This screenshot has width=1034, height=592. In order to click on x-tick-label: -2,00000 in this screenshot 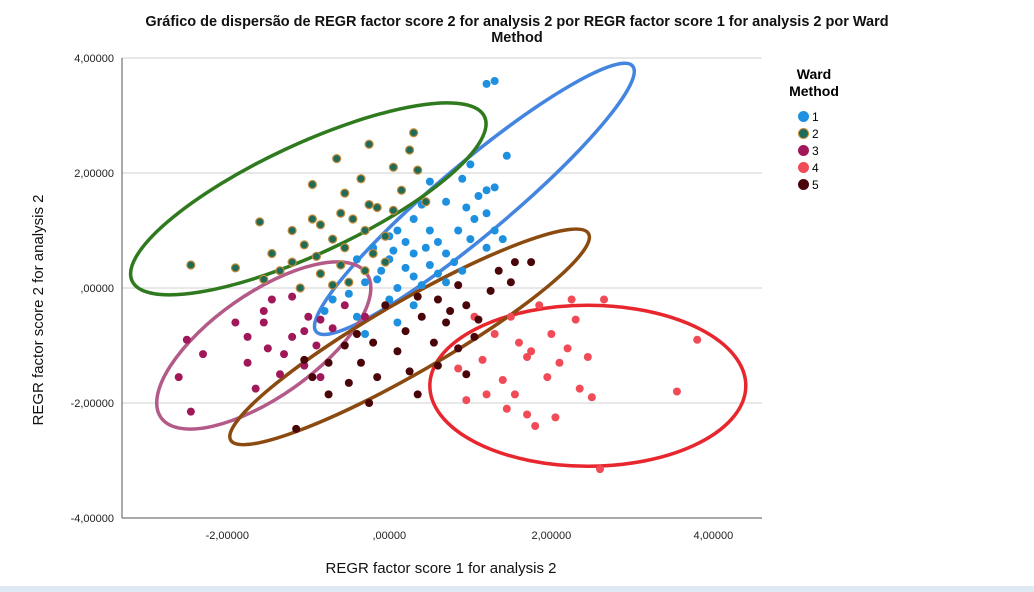, I will do `click(227, 536)`.